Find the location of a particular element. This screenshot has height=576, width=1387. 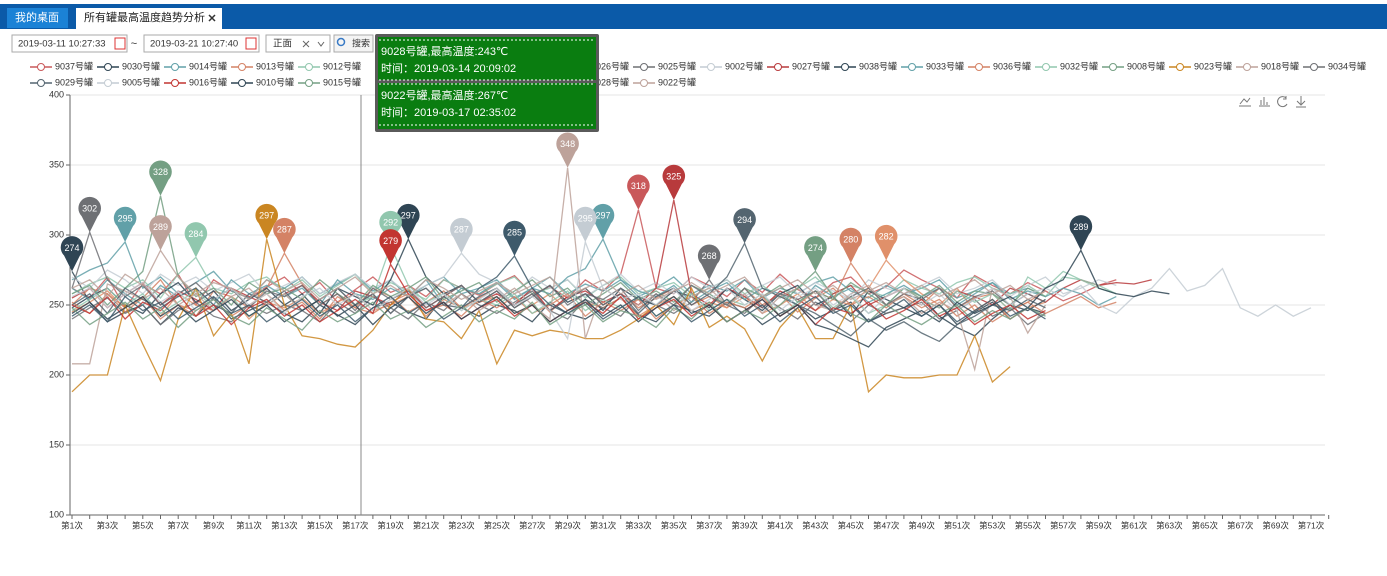

legend-label: 9013号罐 is located at coordinates (275, 65).